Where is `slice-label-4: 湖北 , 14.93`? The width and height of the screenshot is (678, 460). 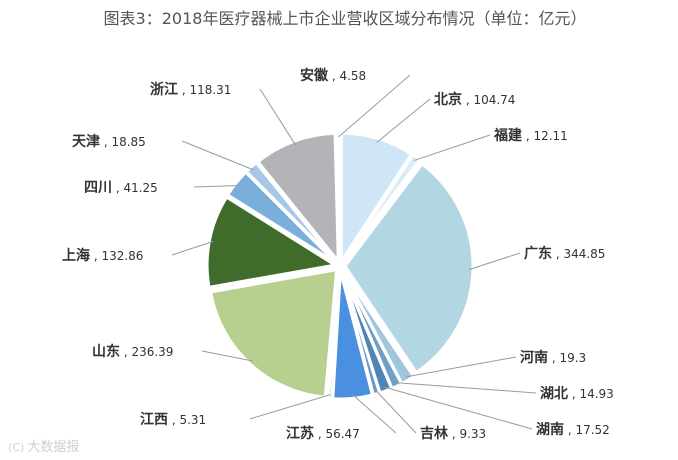 slice-label-4: 湖北 , 14.93 is located at coordinates (577, 394).